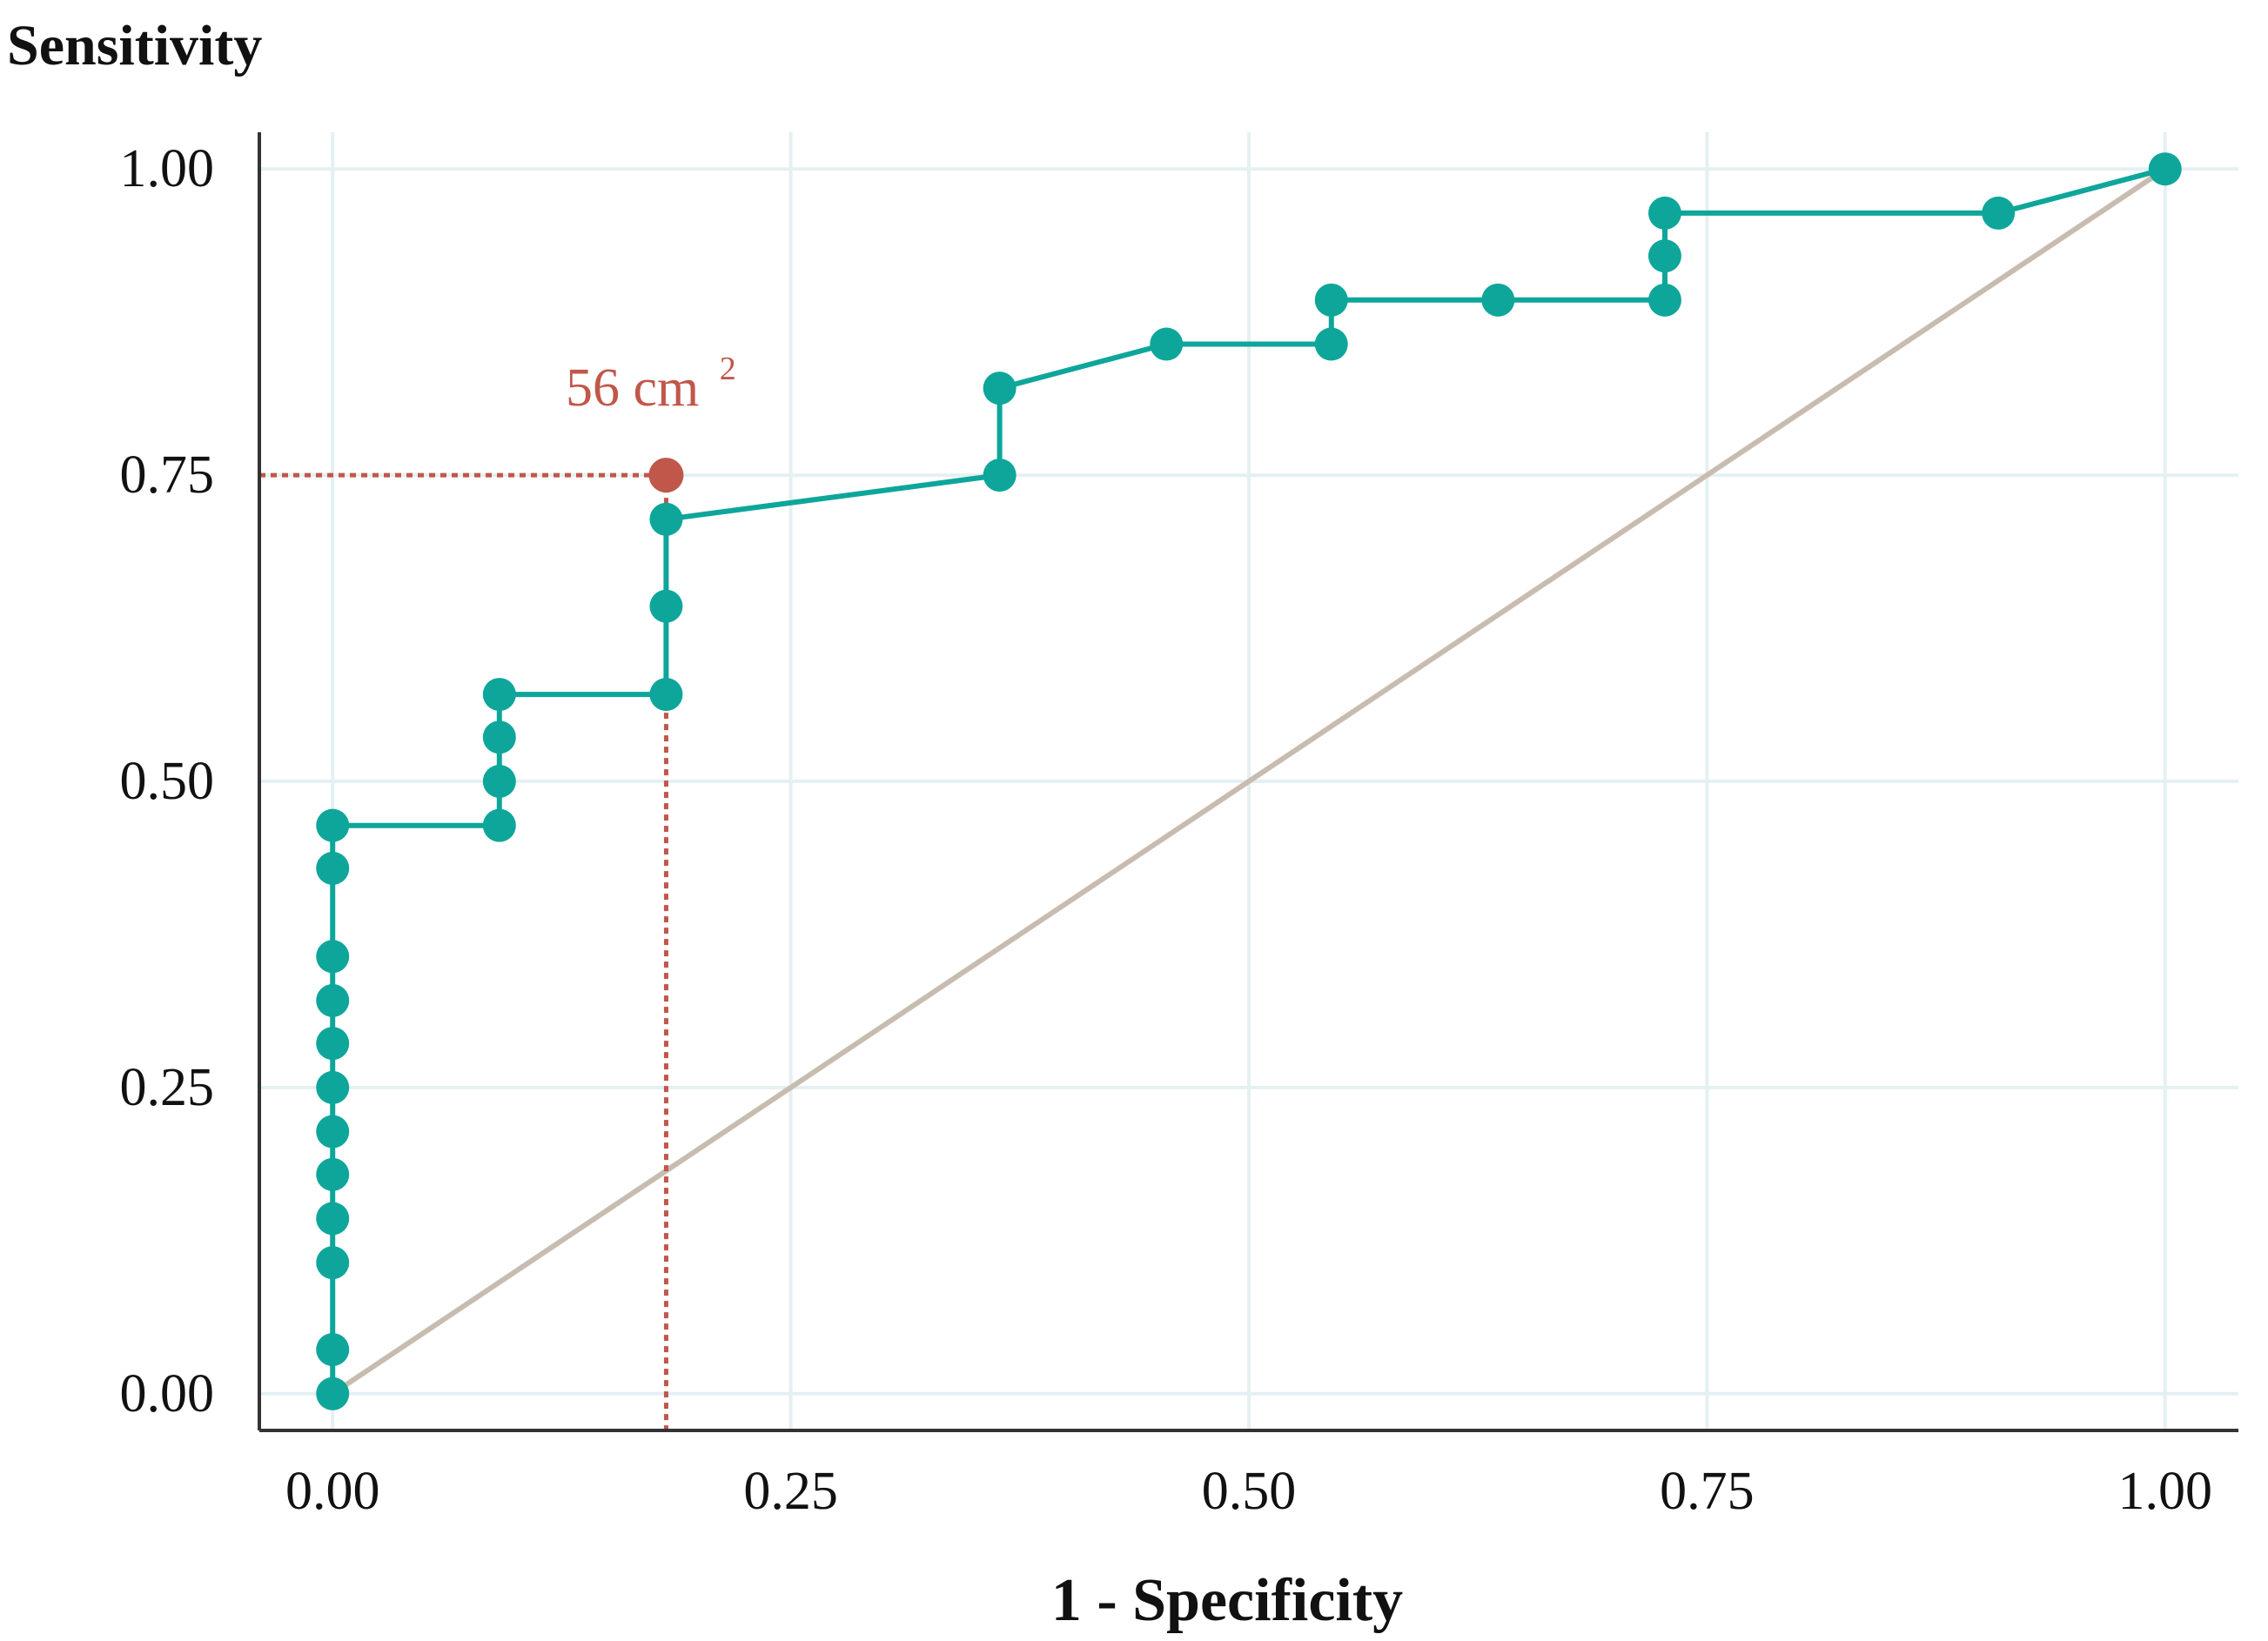 The width and height of the screenshot is (2268, 1641). I want to click on highlight-point, so click(666, 475).